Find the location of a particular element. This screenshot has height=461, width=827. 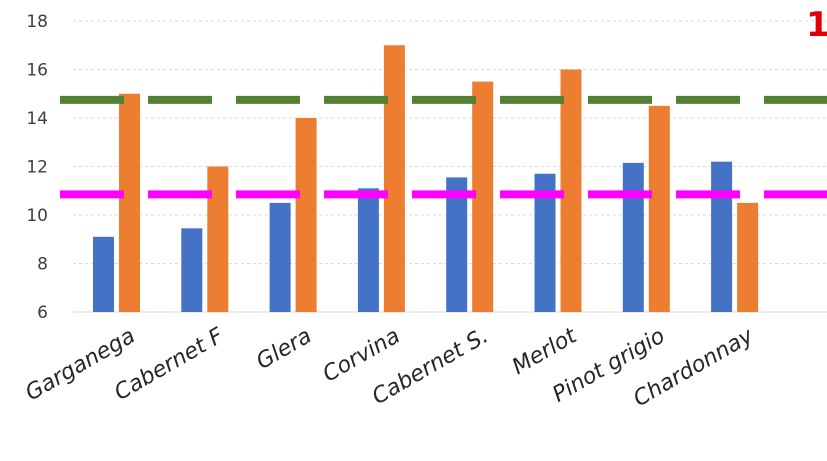

bar-cabernet-s--series-2 is located at coordinates (483, 196).